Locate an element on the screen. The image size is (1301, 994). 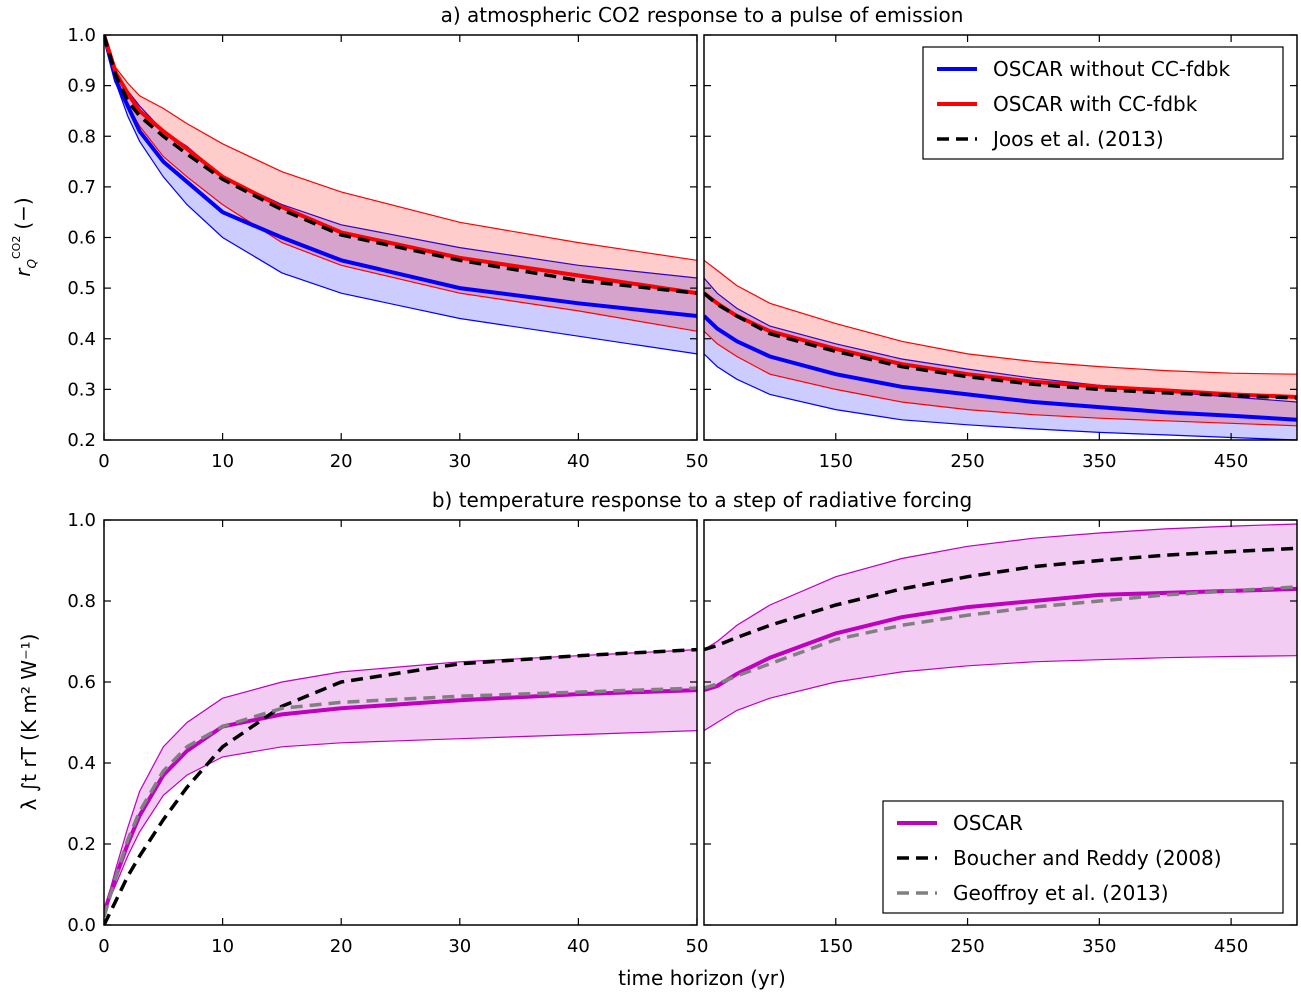
band-a-s0-right is located at coordinates (1000, 359).